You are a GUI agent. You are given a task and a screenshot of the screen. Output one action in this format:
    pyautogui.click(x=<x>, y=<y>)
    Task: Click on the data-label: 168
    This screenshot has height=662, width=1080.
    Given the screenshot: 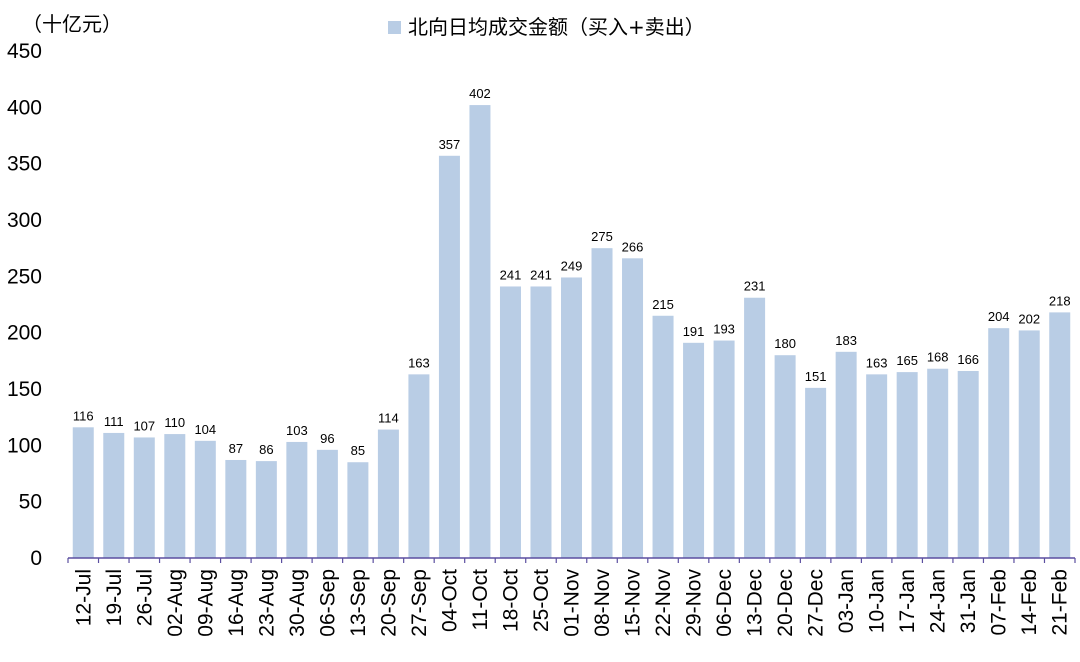 What is the action you would take?
    pyautogui.click(x=938, y=357)
    